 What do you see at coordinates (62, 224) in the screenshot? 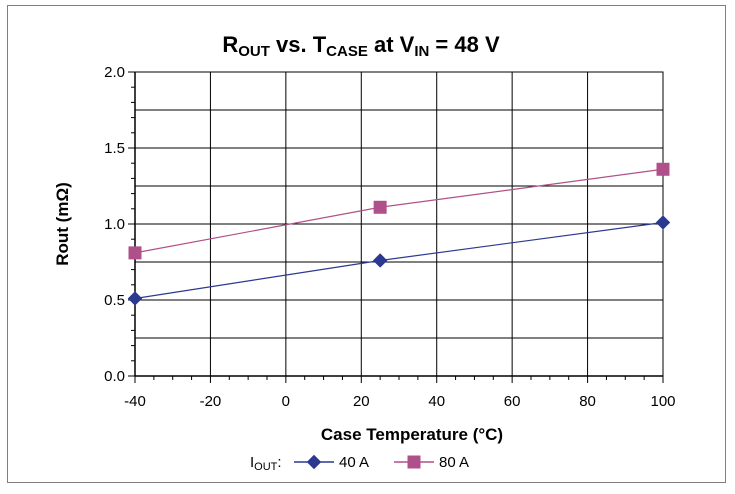
I see `y-axis-label: Rout (mΩ)` at bounding box center [62, 224].